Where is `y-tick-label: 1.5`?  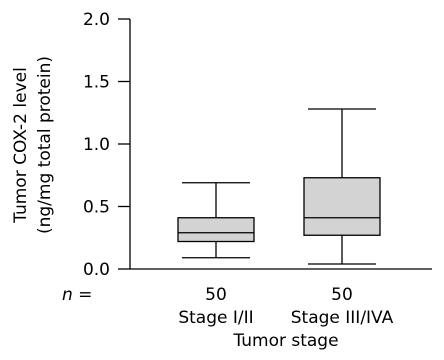
y-tick-label: 1.5 is located at coordinates (96, 83).